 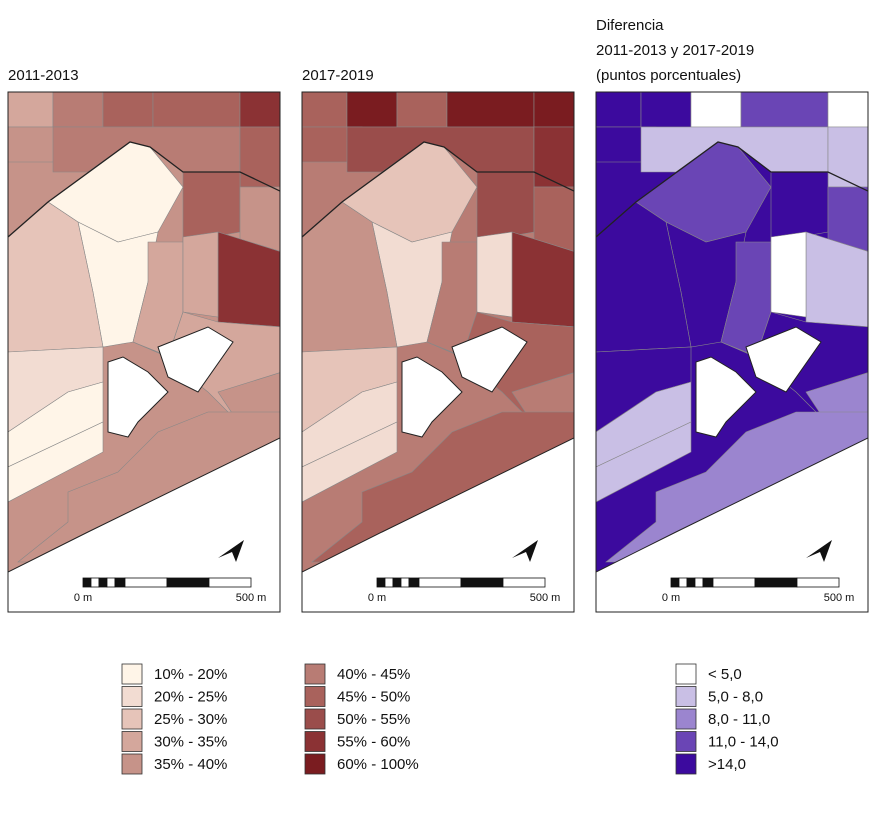 I want to click on panel-title: Diferencia, so click(x=630, y=25).